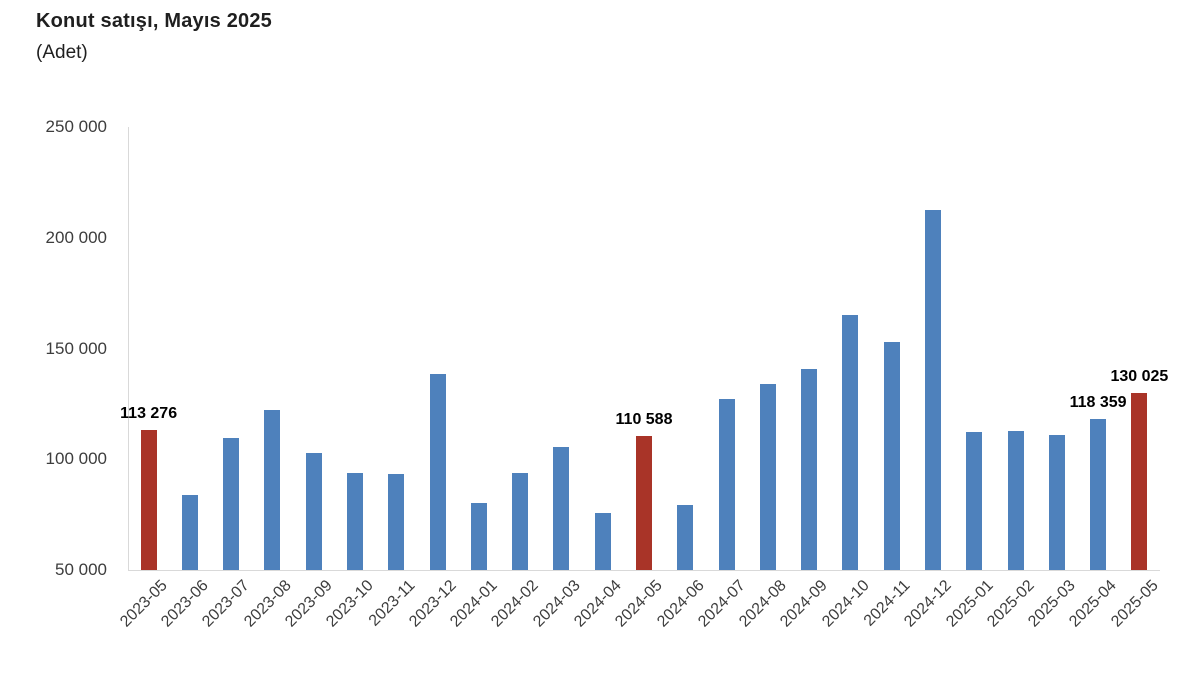 This screenshot has width=1200, height=673. Describe the element at coordinates (644, 419) in the screenshot. I see `bar-data-label: 110 588` at that location.